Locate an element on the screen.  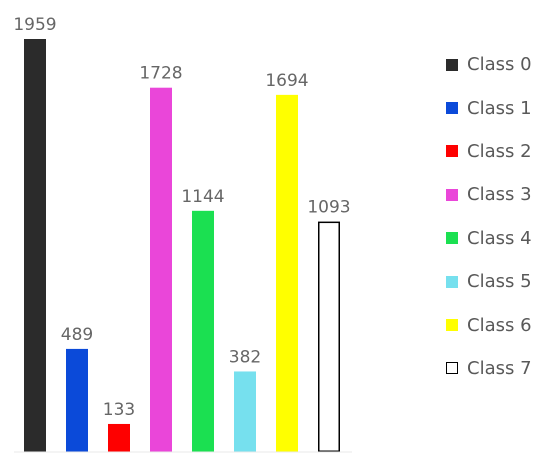
legend-label: Class 2 is located at coordinates (499, 151).